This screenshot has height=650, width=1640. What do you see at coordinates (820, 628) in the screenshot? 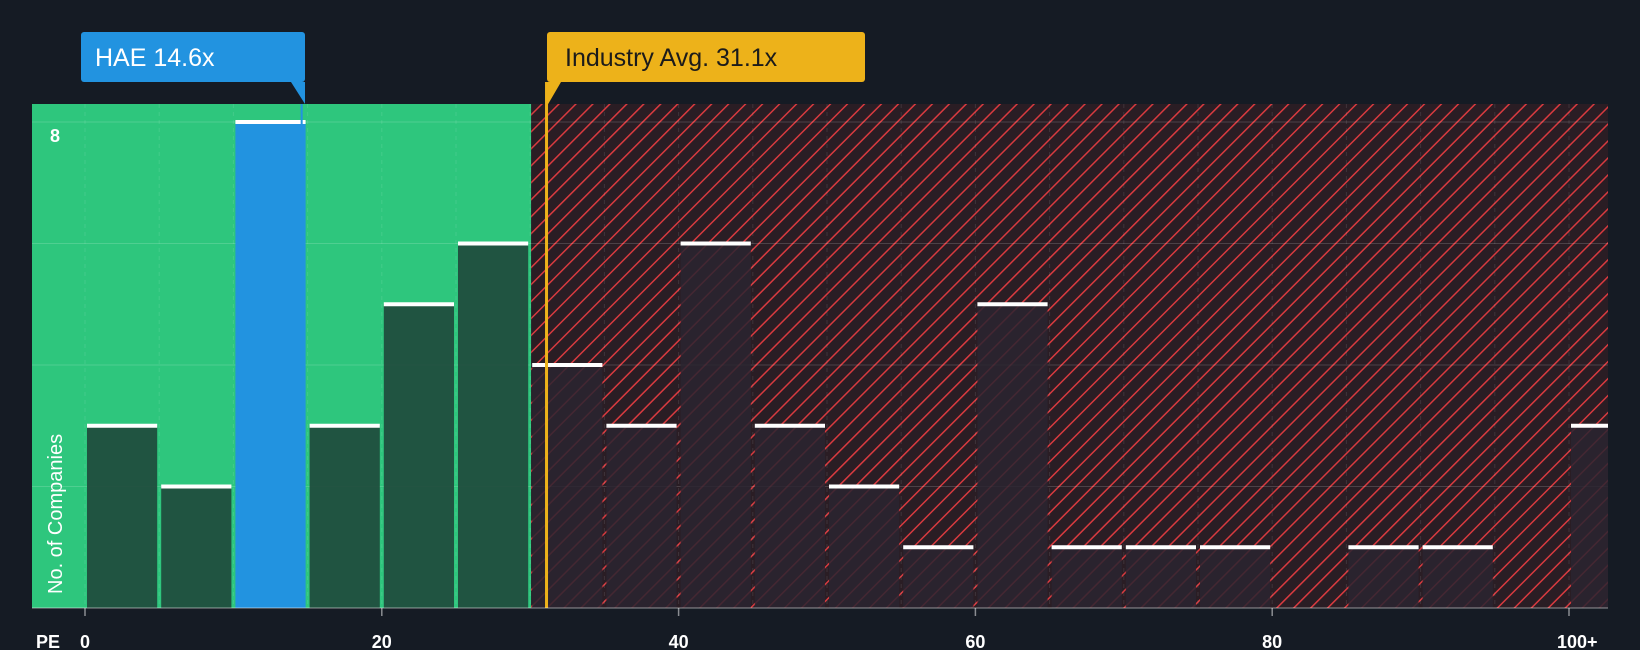
I see `x-axis: PE 0 20 40 60 80 100+` at bounding box center [820, 628].